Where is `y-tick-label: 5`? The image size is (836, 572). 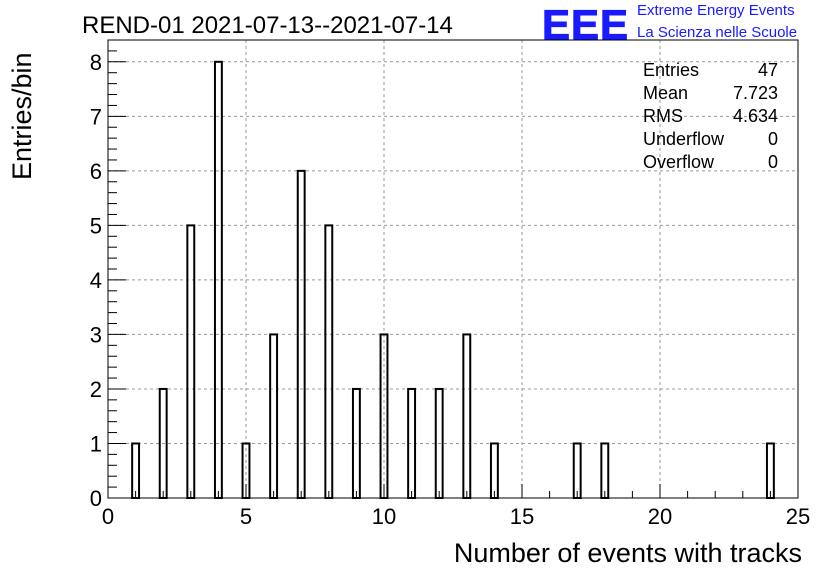
y-tick-label: 5 is located at coordinates (96, 225).